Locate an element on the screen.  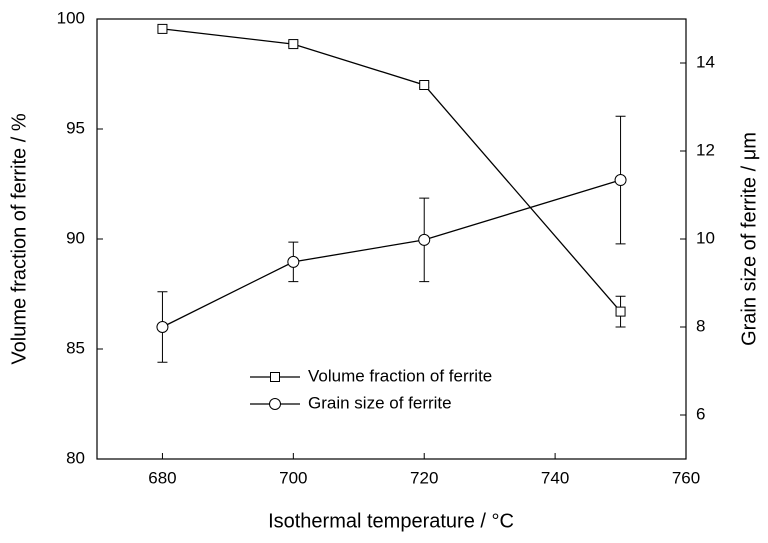
y-tick-label: 85 is located at coordinates (75, 347).